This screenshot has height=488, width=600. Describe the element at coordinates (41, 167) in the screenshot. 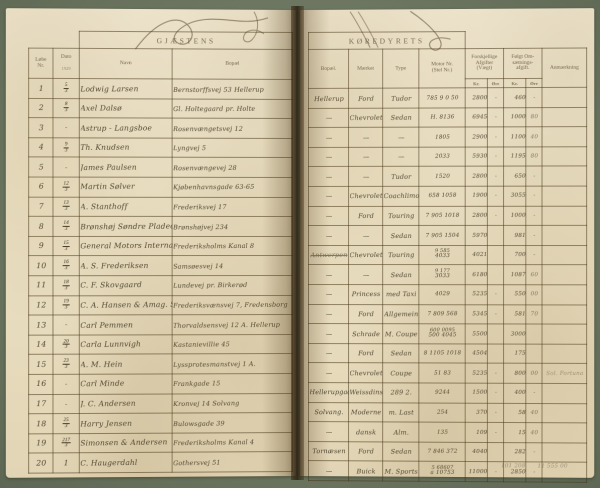

I see `cell-lobe-nr: 5` at that location.